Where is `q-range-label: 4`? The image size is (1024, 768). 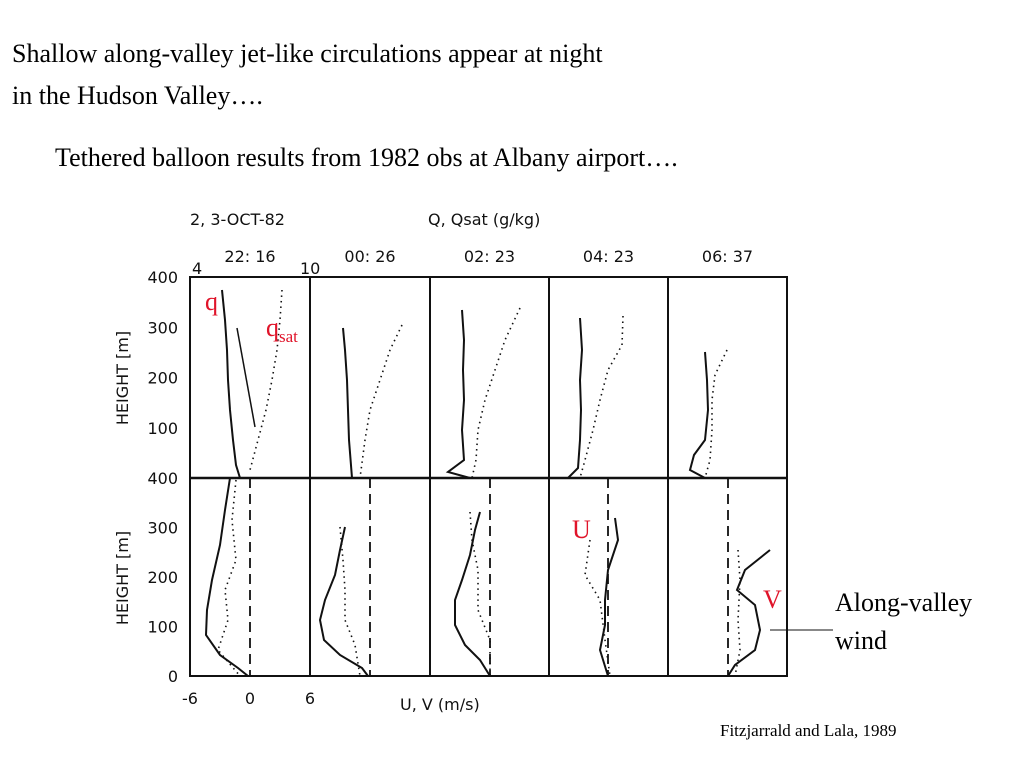 q-range-label: 4 is located at coordinates (197, 268).